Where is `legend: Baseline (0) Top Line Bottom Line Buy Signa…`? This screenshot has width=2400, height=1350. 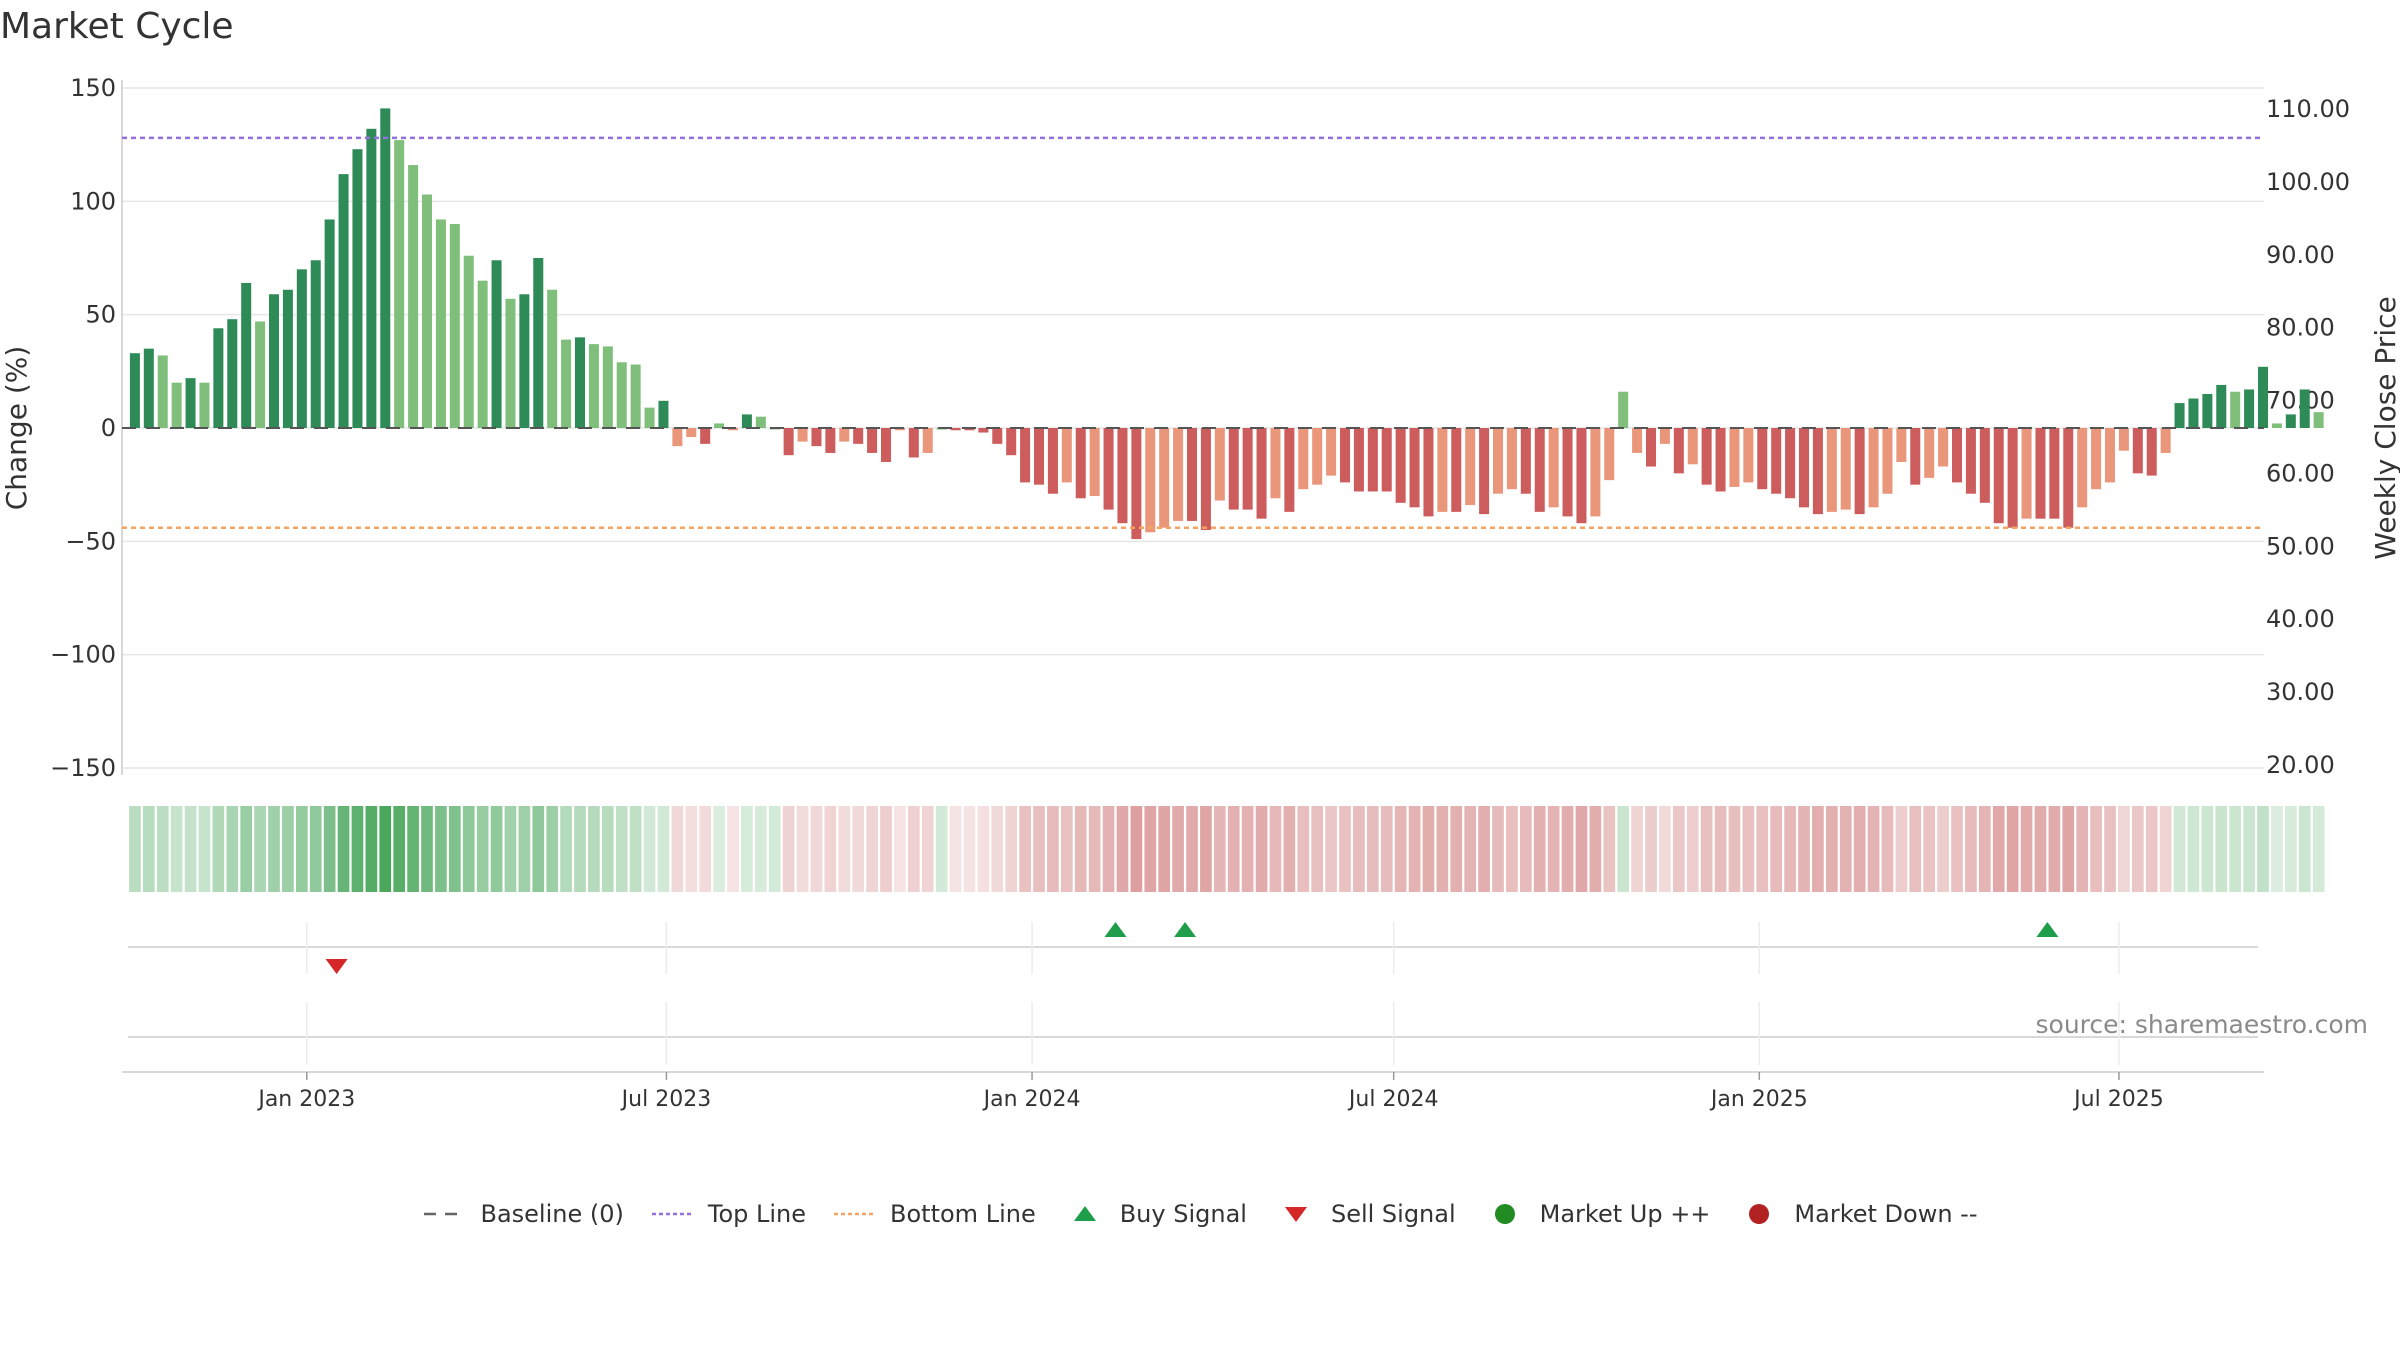 legend: Baseline (0) Top Line Bottom Line Buy Signa… is located at coordinates (1200, 1214).